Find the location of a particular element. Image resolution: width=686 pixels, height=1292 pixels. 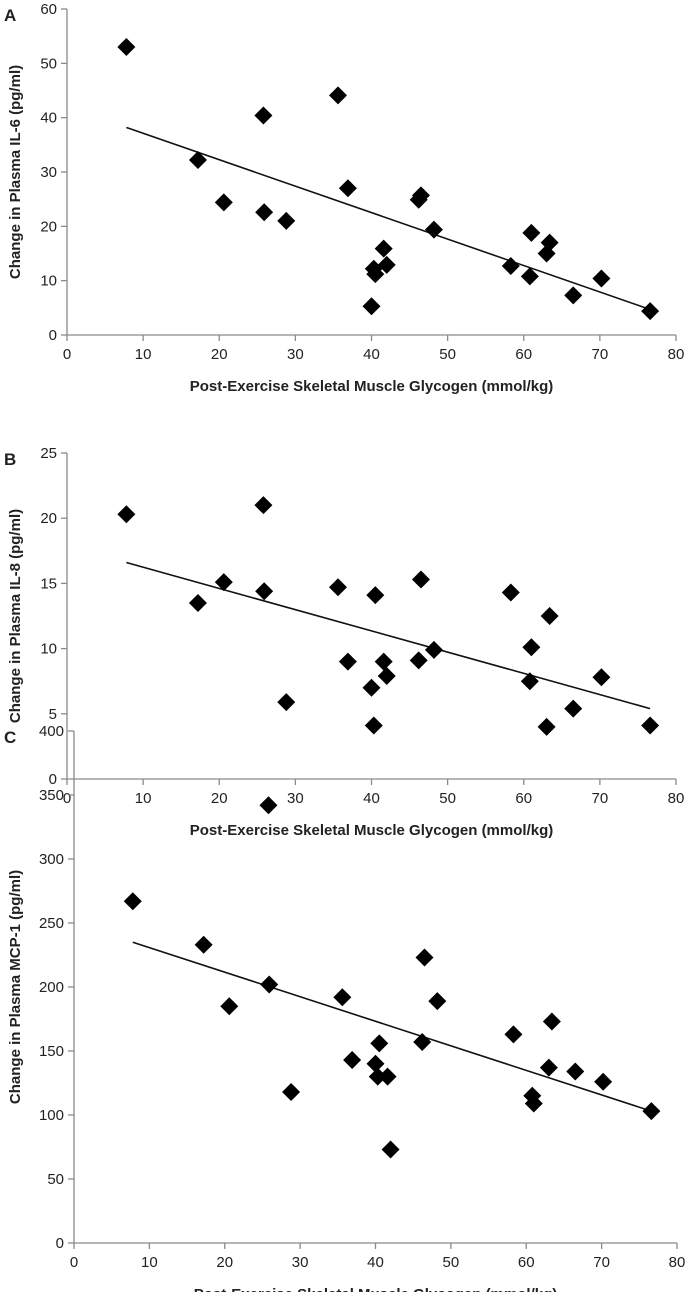

y-tick-label: 400 is located at coordinates (51, 731).